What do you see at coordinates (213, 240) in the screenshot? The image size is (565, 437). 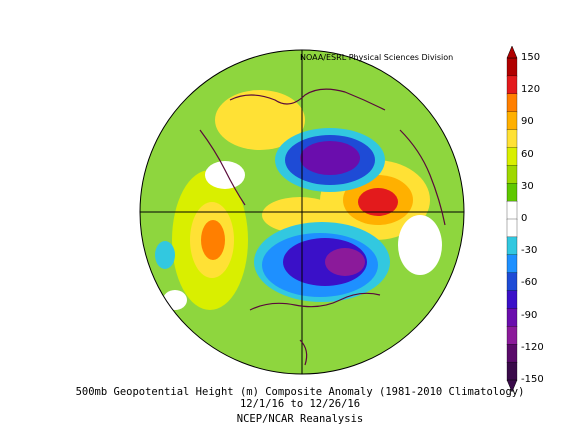 I see `pacific-ridge-core` at bounding box center [213, 240].